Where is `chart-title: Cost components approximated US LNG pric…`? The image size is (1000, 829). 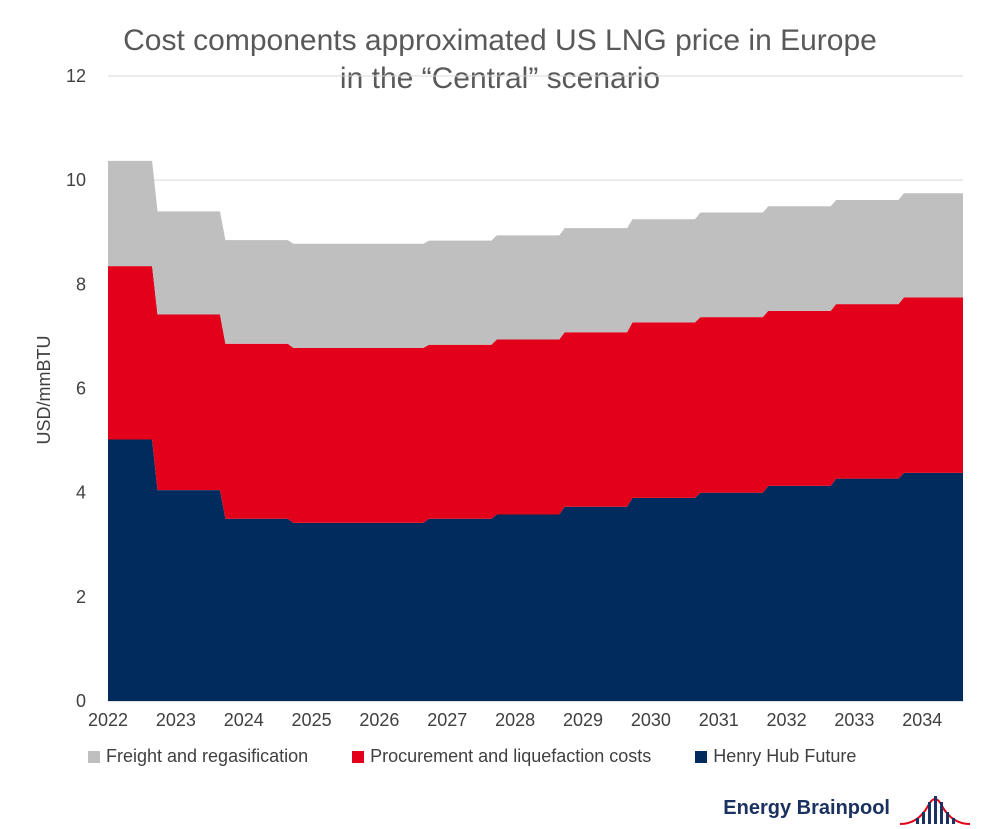
chart-title: Cost components approximated US LNG pric… is located at coordinates (500, 60).